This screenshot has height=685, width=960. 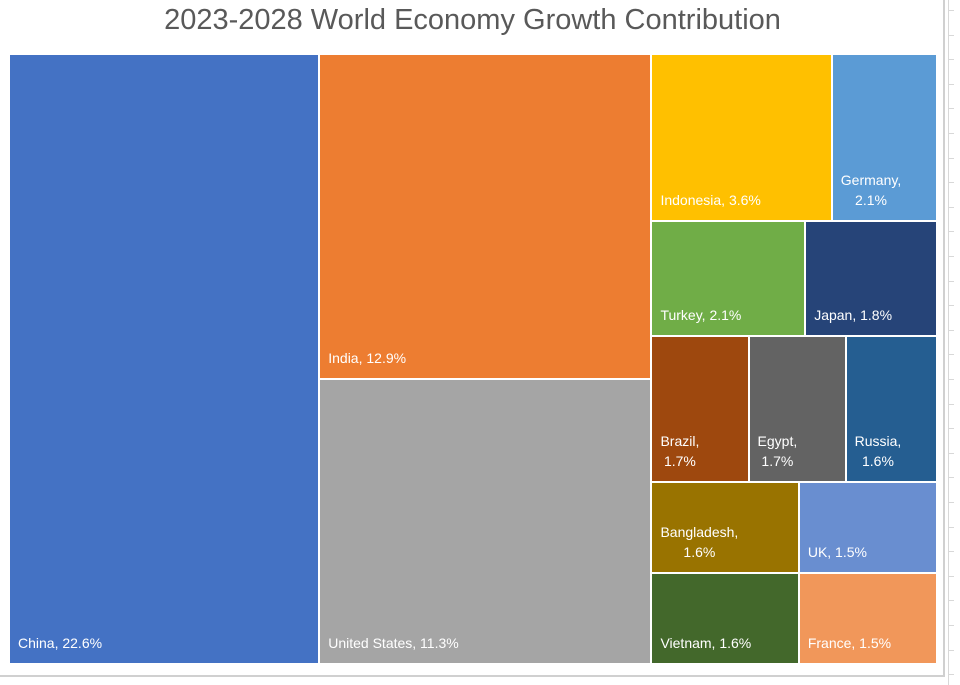 What do you see at coordinates (871, 200) in the screenshot?
I see `tile-label-line2: 2.1%` at bounding box center [871, 200].